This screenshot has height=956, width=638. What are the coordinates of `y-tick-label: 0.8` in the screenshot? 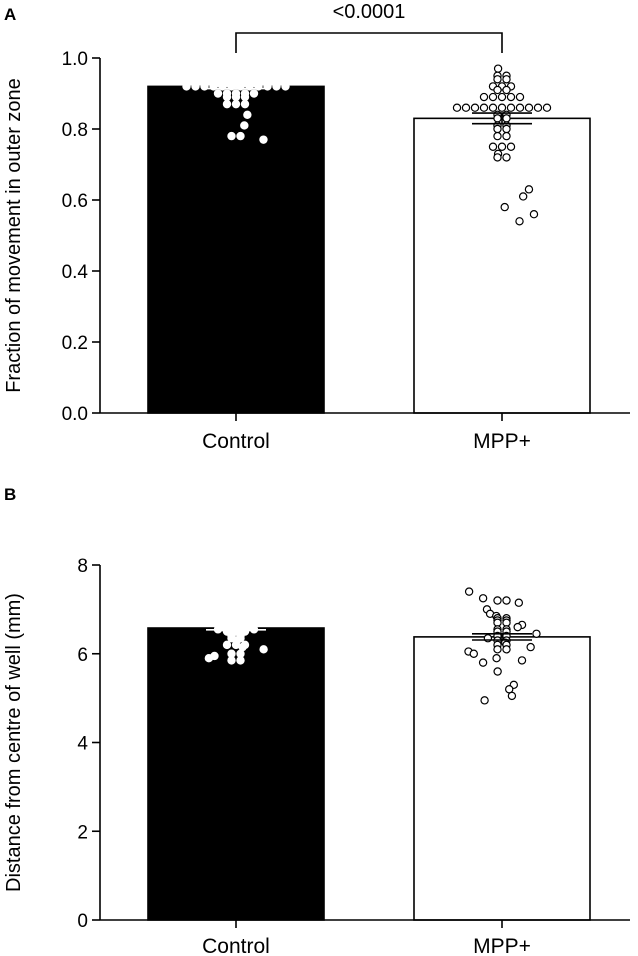 It's located at (75, 130).